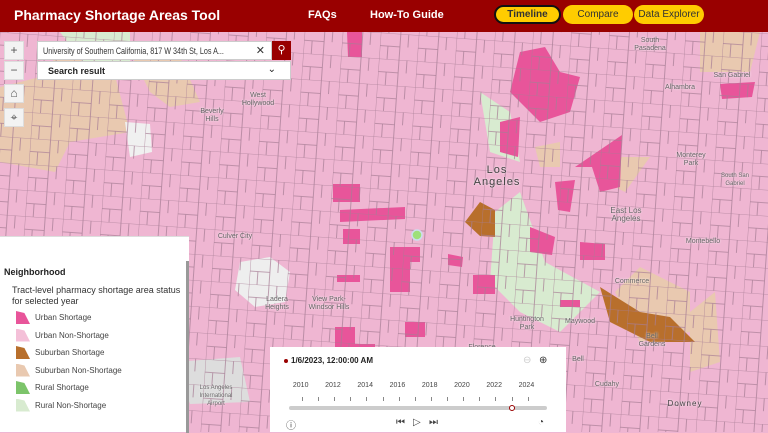  Describe the element at coordinates (271, 69) in the screenshot. I see `chevron-down-icon: ⌄` at that location.